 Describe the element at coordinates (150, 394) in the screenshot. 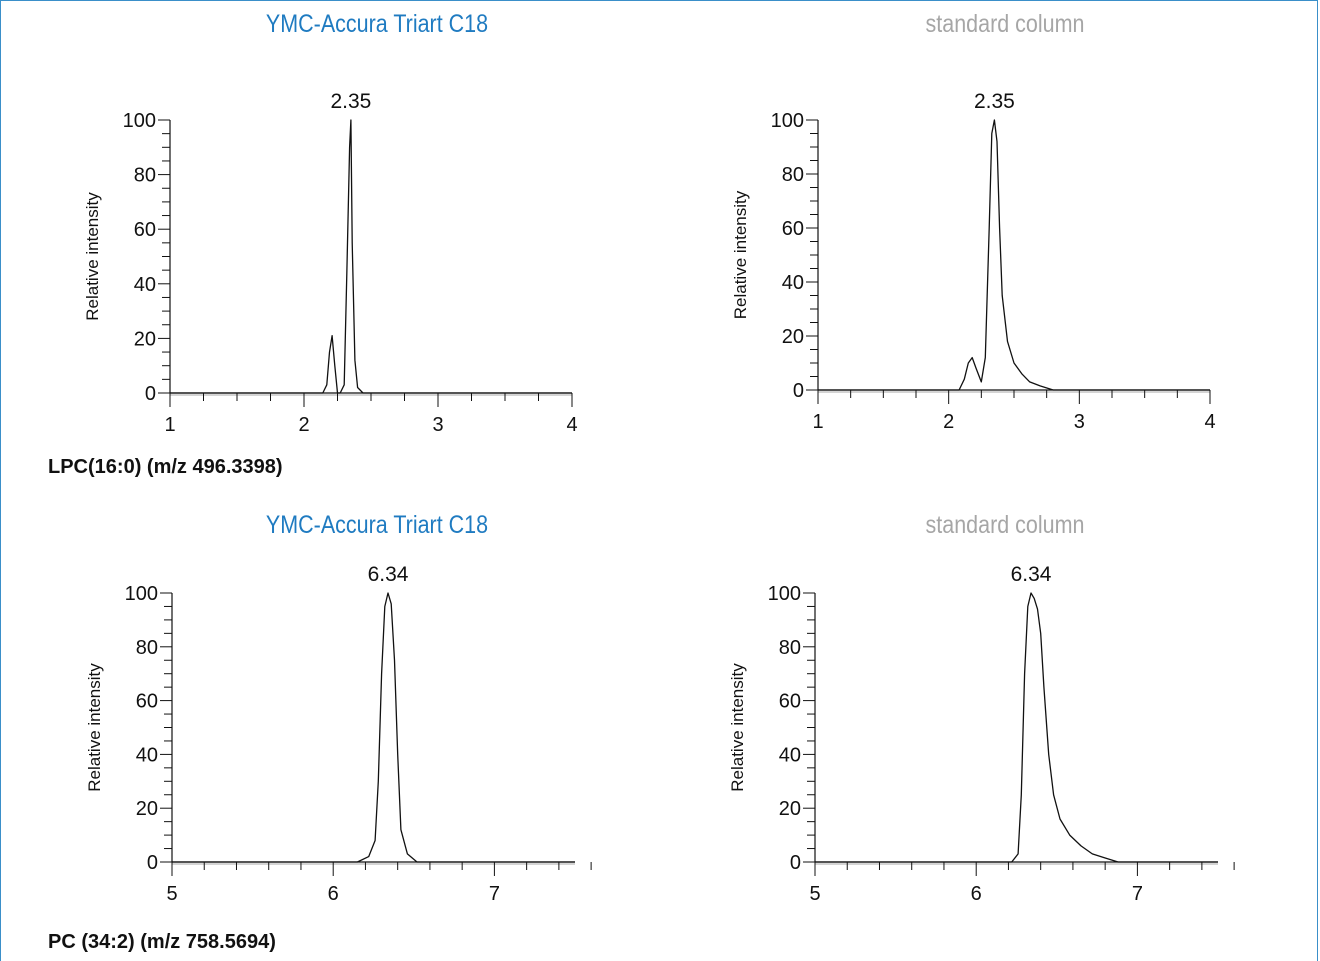

I see `chart1-y-tick-label: 0` at that location.